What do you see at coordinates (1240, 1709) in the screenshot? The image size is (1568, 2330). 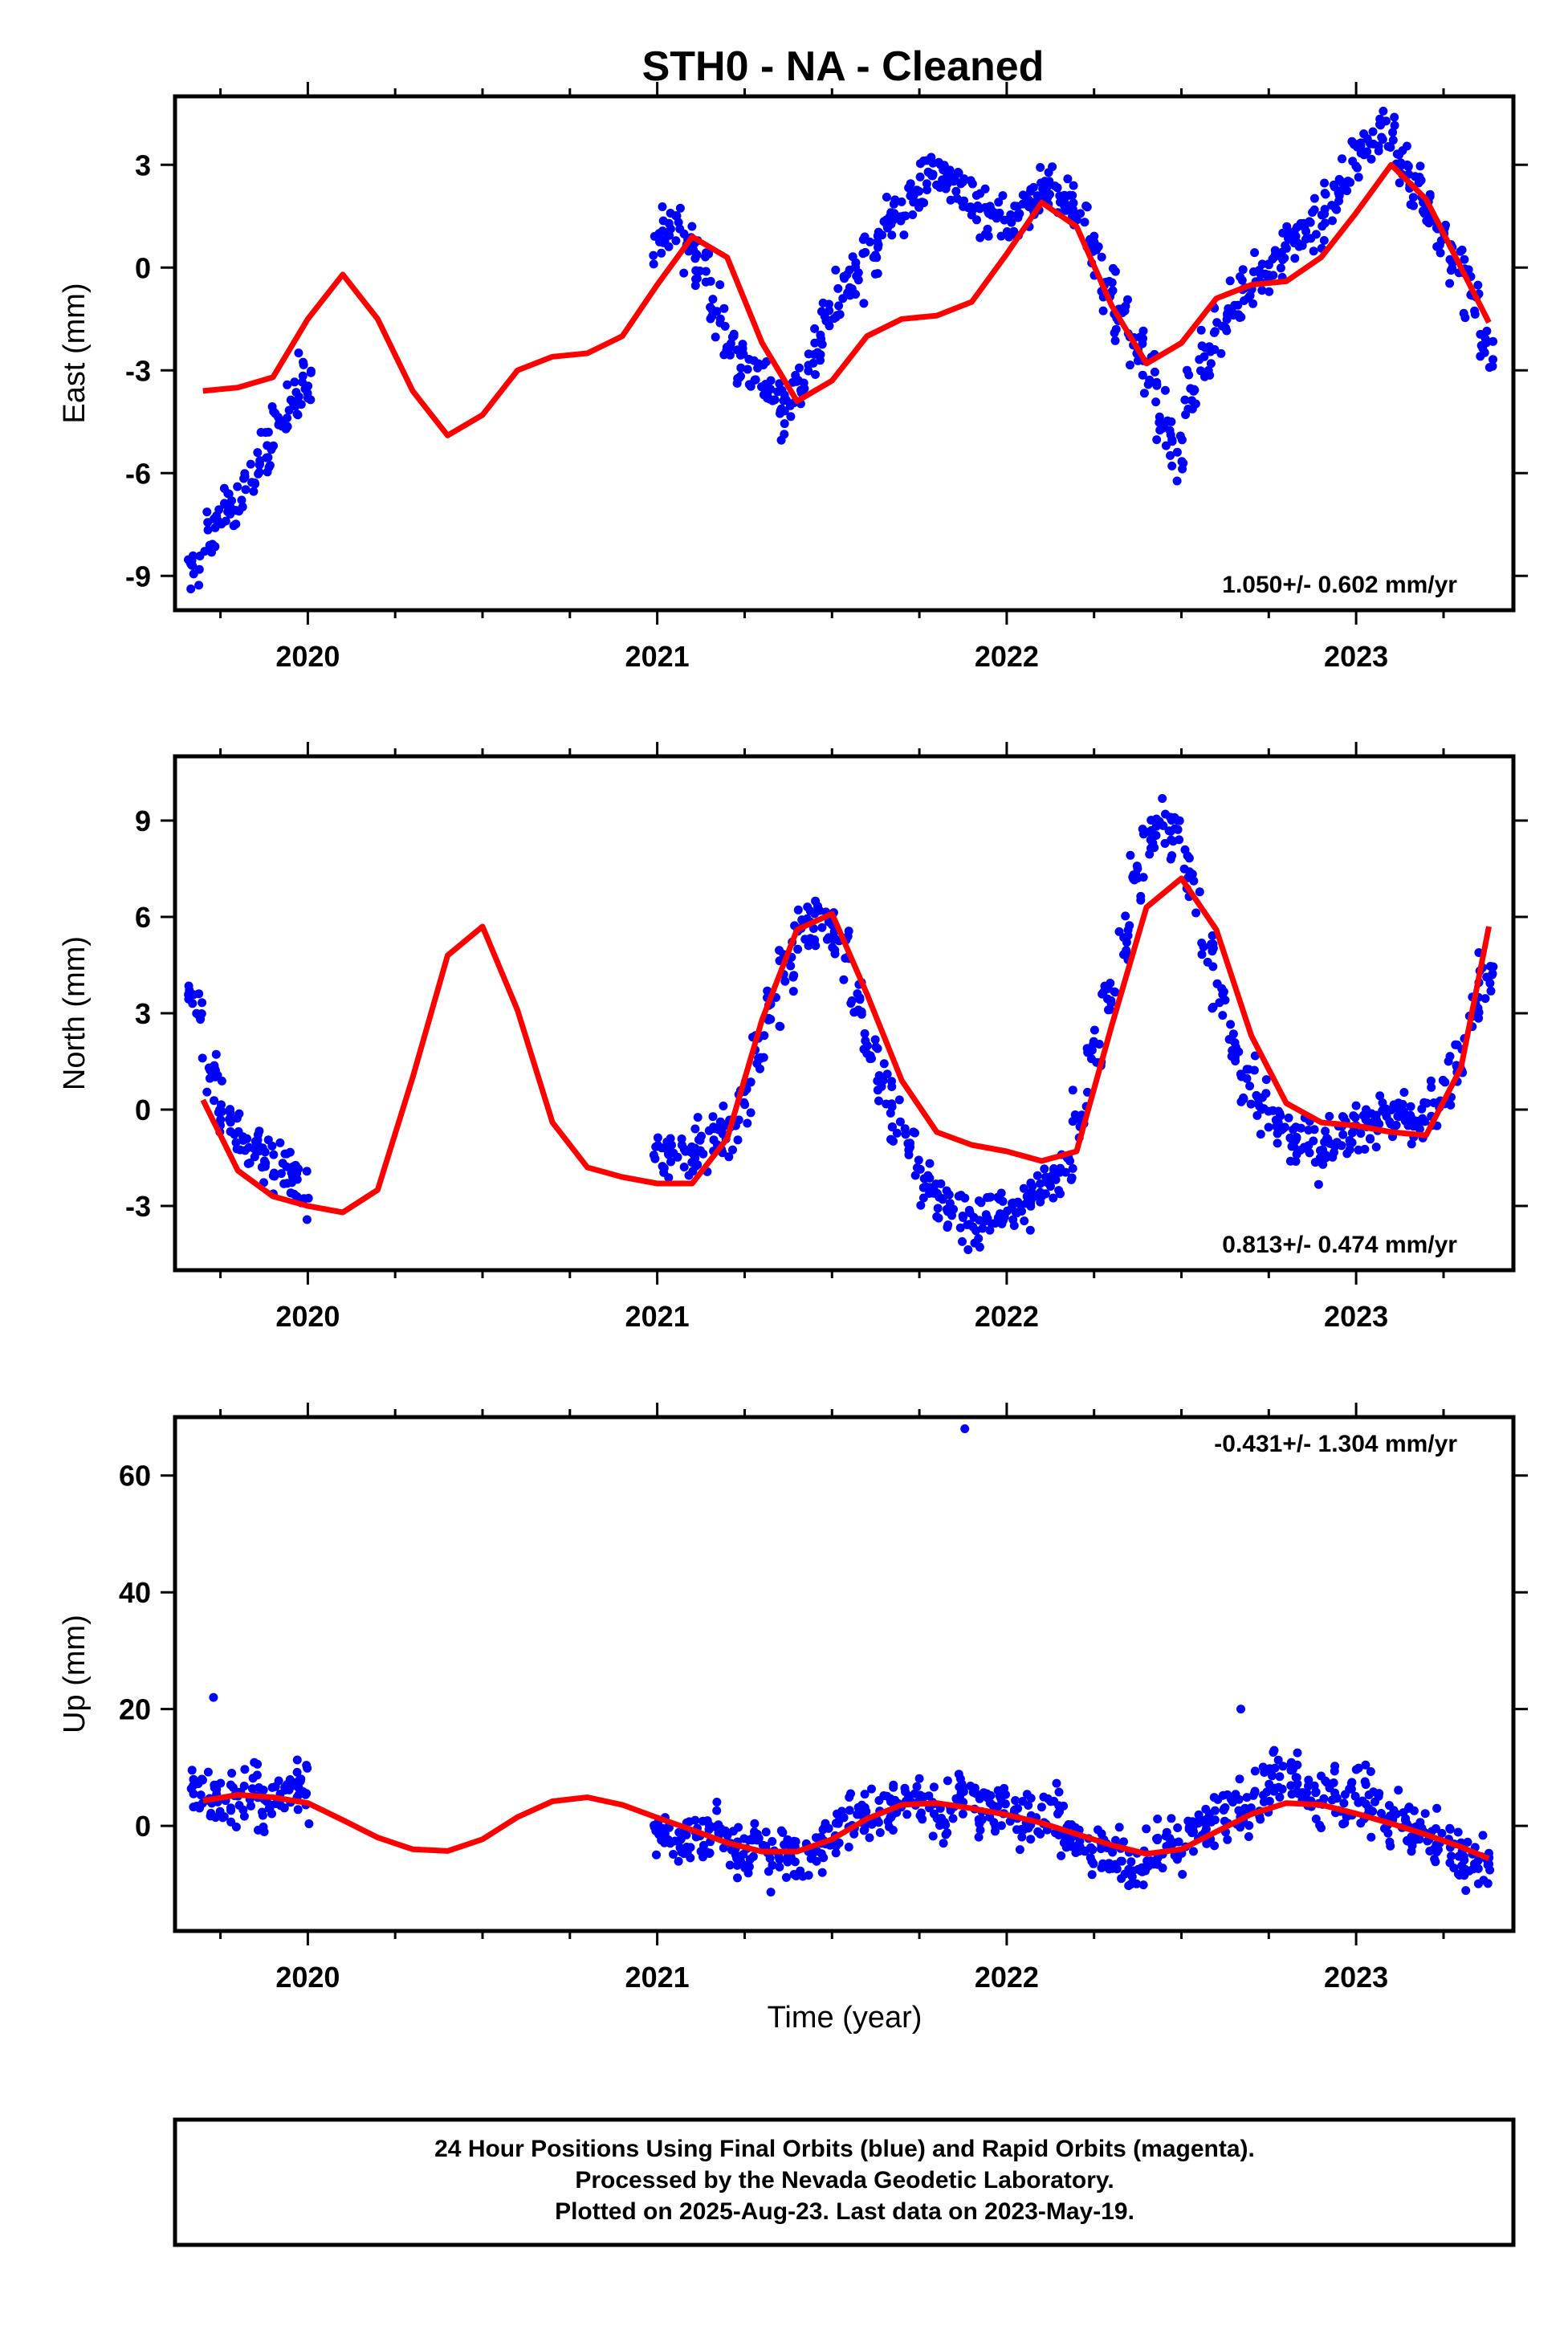 I see `up-outlier-point` at bounding box center [1240, 1709].